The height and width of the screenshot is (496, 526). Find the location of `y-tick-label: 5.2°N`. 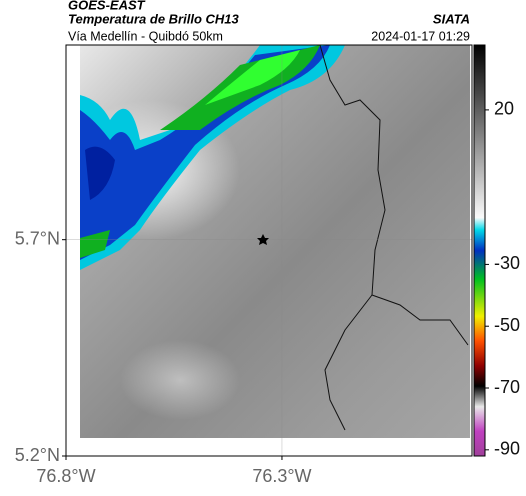

y-tick-label: 5.2°N is located at coordinates (37, 455).